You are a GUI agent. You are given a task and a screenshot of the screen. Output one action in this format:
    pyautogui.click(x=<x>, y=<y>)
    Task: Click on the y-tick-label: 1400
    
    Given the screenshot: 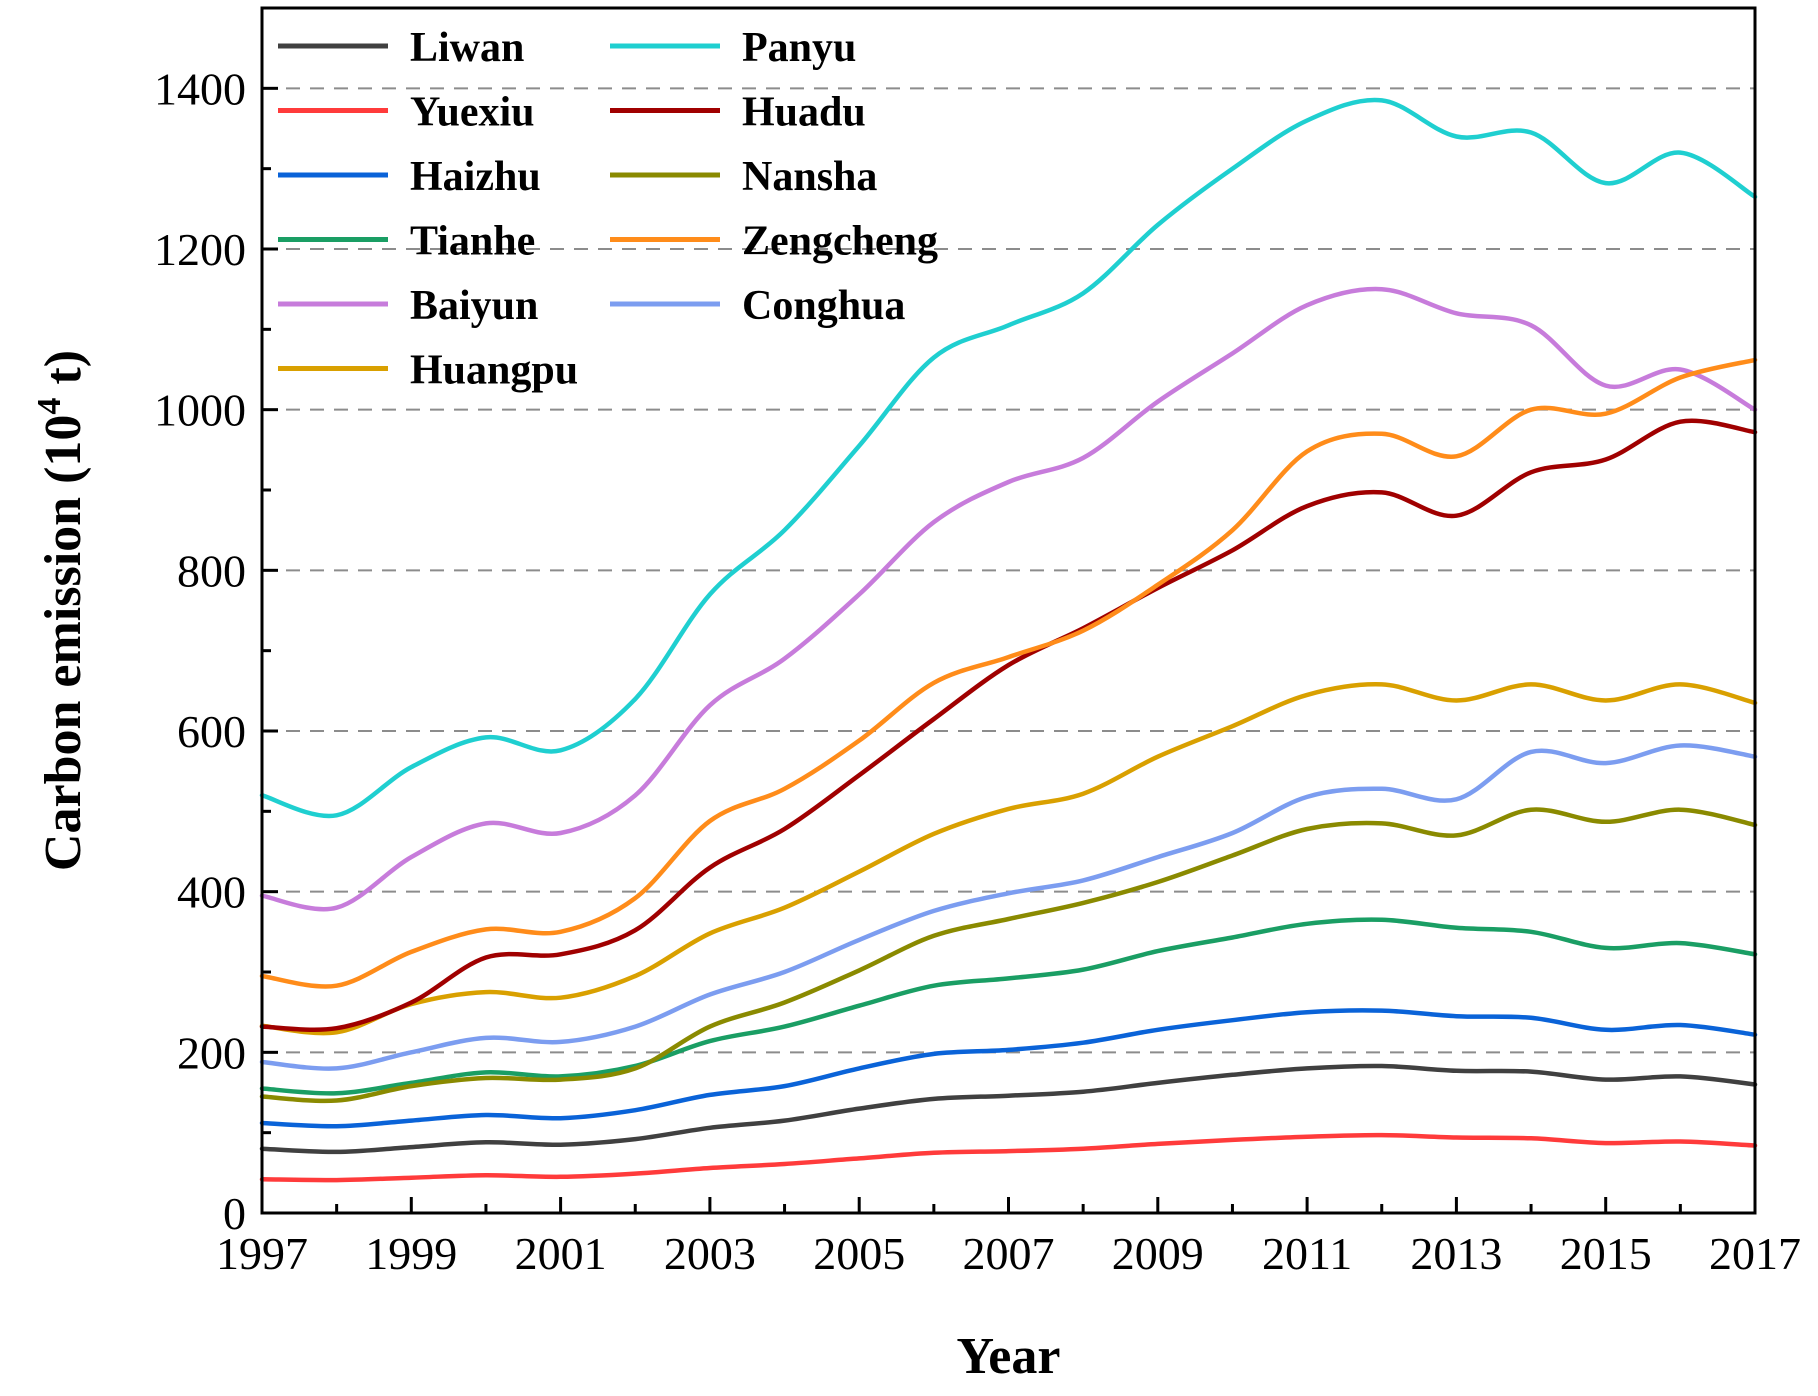 What is the action you would take?
    pyautogui.click(x=200, y=88)
    